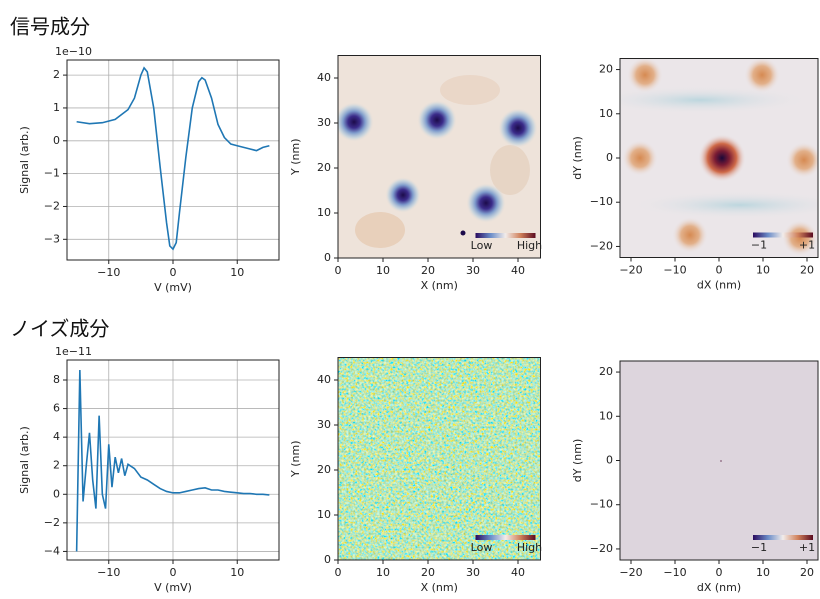  Describe the element at coordinates (59, 329) in the screenshot. I see `section-title: ノイズ成分` at that location.